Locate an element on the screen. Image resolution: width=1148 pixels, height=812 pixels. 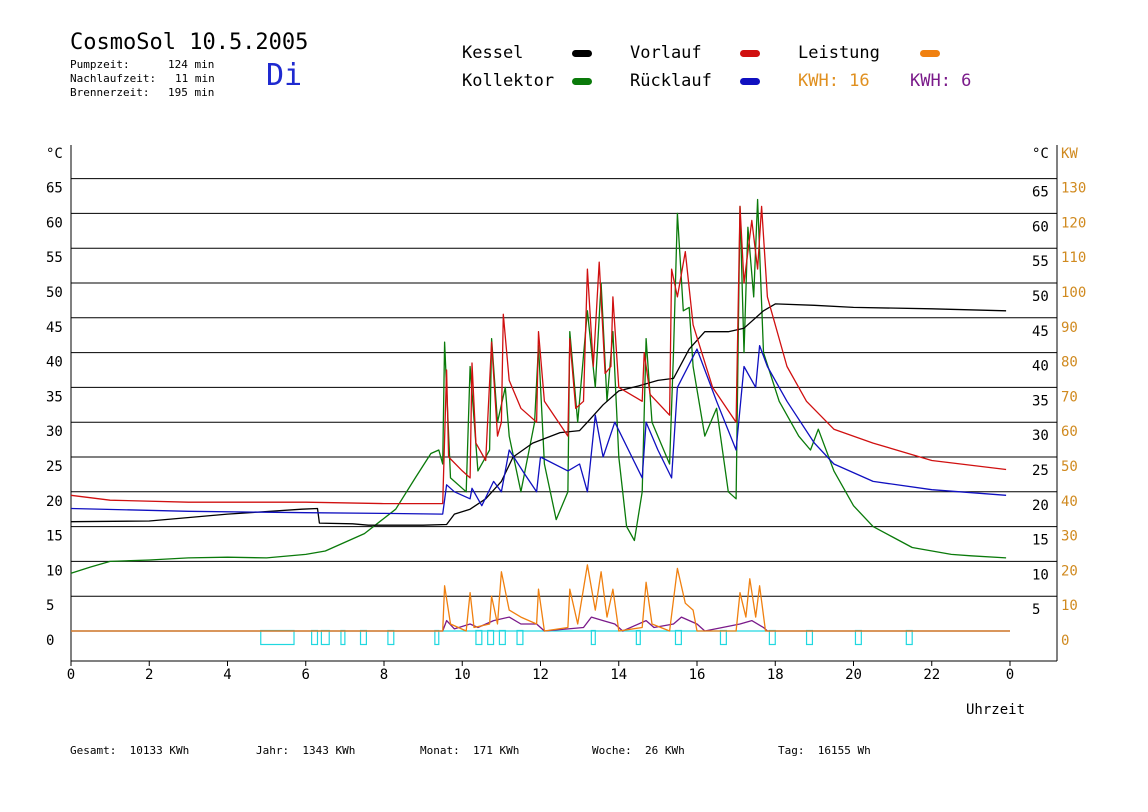
legend-vorlauf: Vorlauf is located at coordinates (666, 53).